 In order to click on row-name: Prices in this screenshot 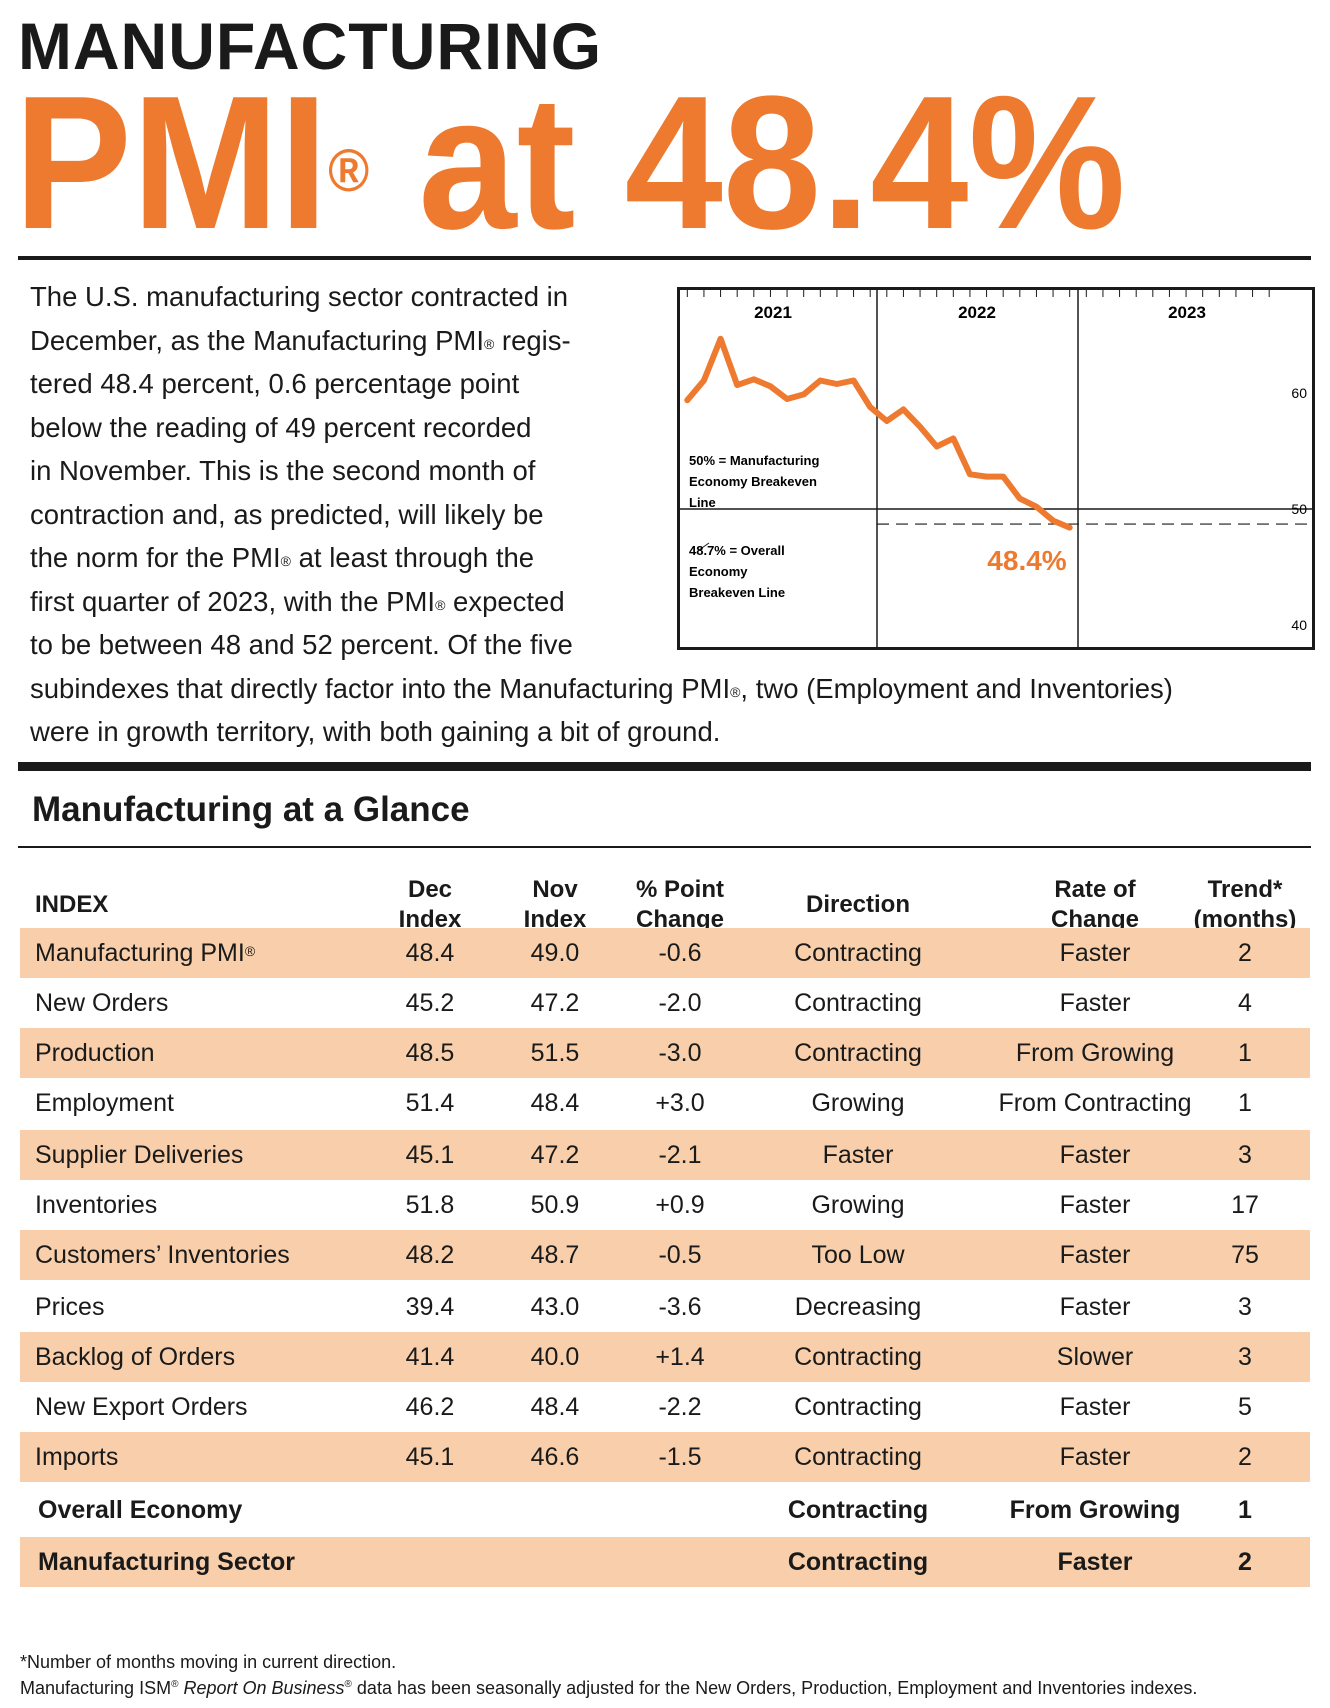, I will do `click(70, 1307)`.